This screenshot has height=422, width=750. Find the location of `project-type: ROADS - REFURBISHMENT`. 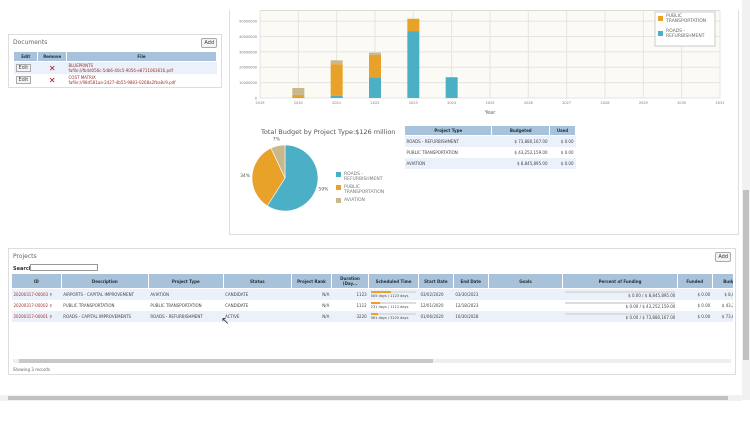

project-type: ROADS - REFURBISHMENT is located at coordinates (448, 141).